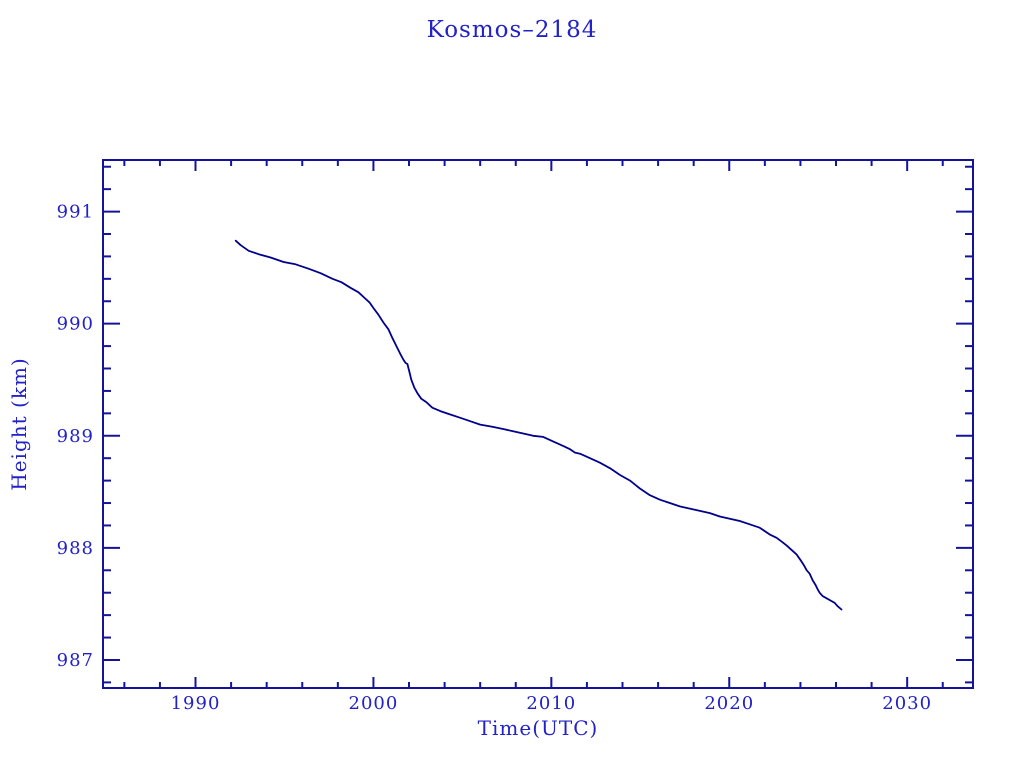 The image size is (1024, 768). What do you see at coordinates (907, 703) in the screenshot?
I see `x-tick-label: 2030` at bounding box center [907, 703].